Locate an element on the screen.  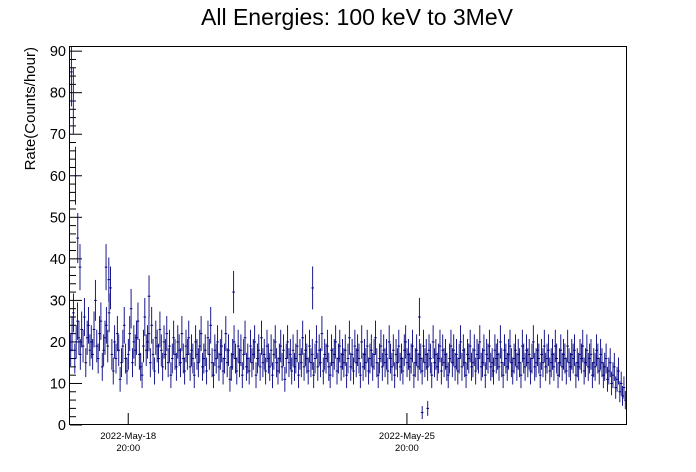
y-tick-label: 20 is located at coordinates (58, 343).